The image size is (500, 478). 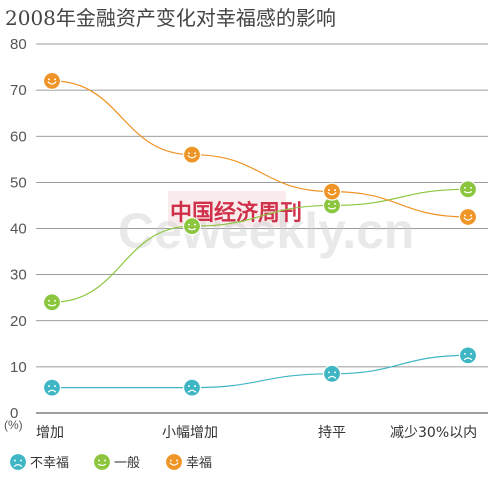 I want to click on y-axis: 0 10 20 30 40 50 60 70 80, so click(x=18, y=229).